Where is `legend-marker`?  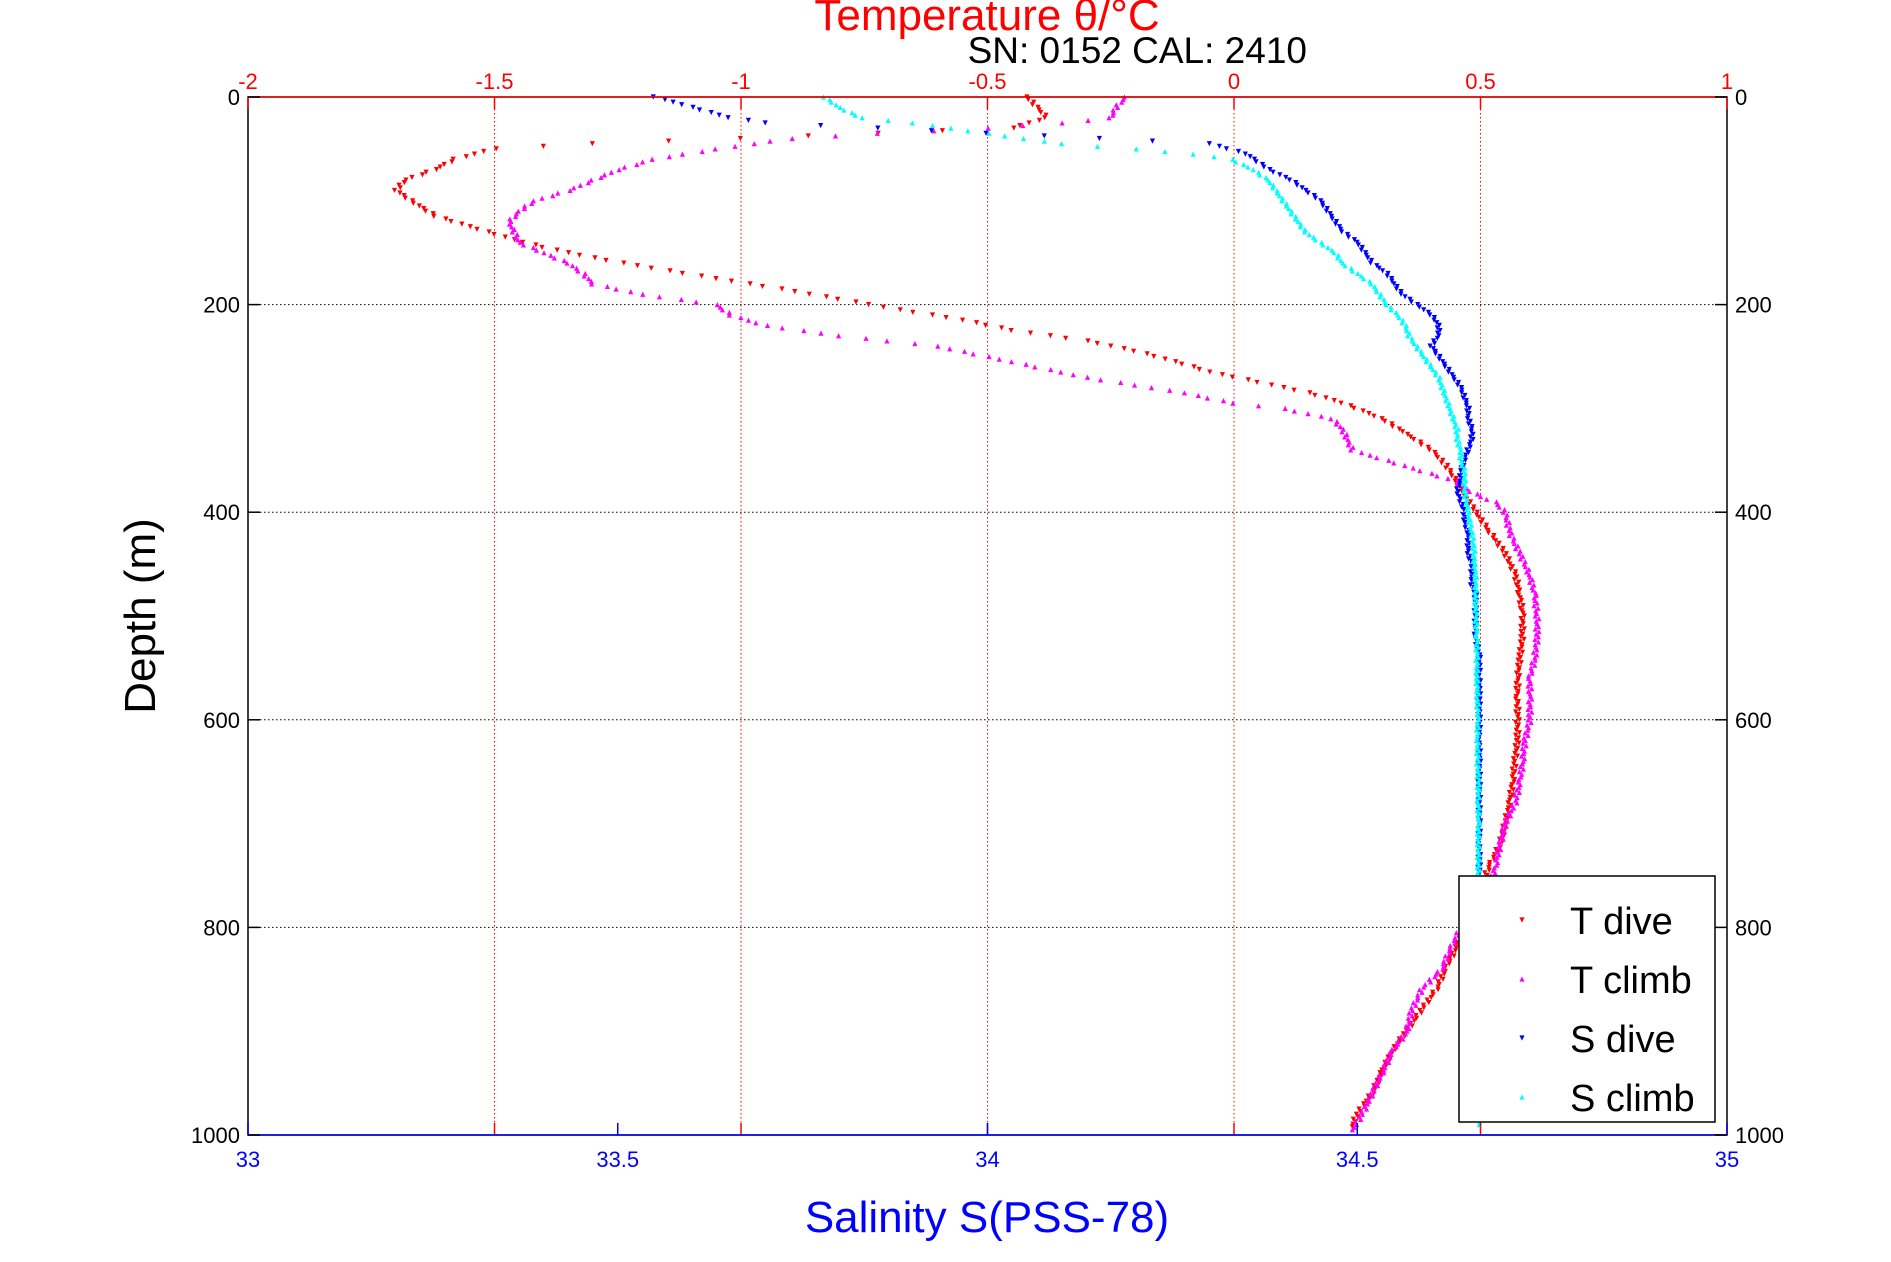 legend-marker is located at coordinates (1522, 979).